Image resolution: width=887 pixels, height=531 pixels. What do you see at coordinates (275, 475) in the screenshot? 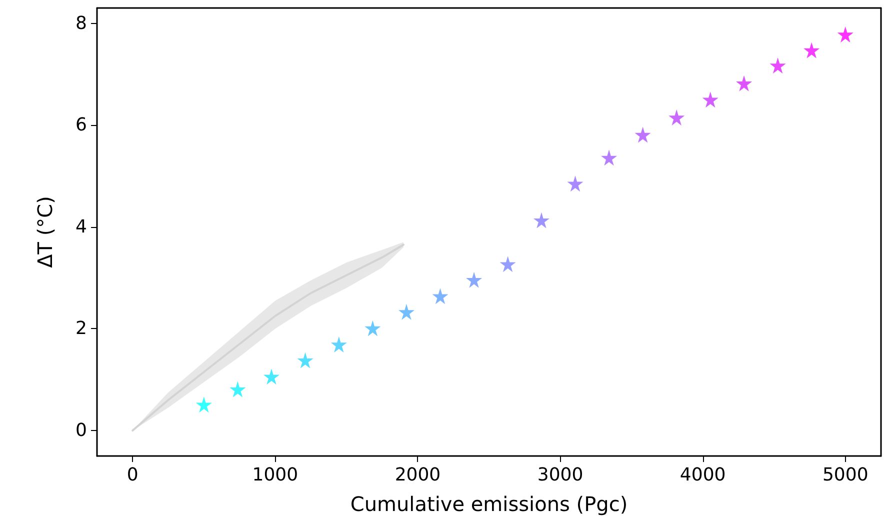
I see `x-tick-label: 1000` at bounding box center [275, 475].